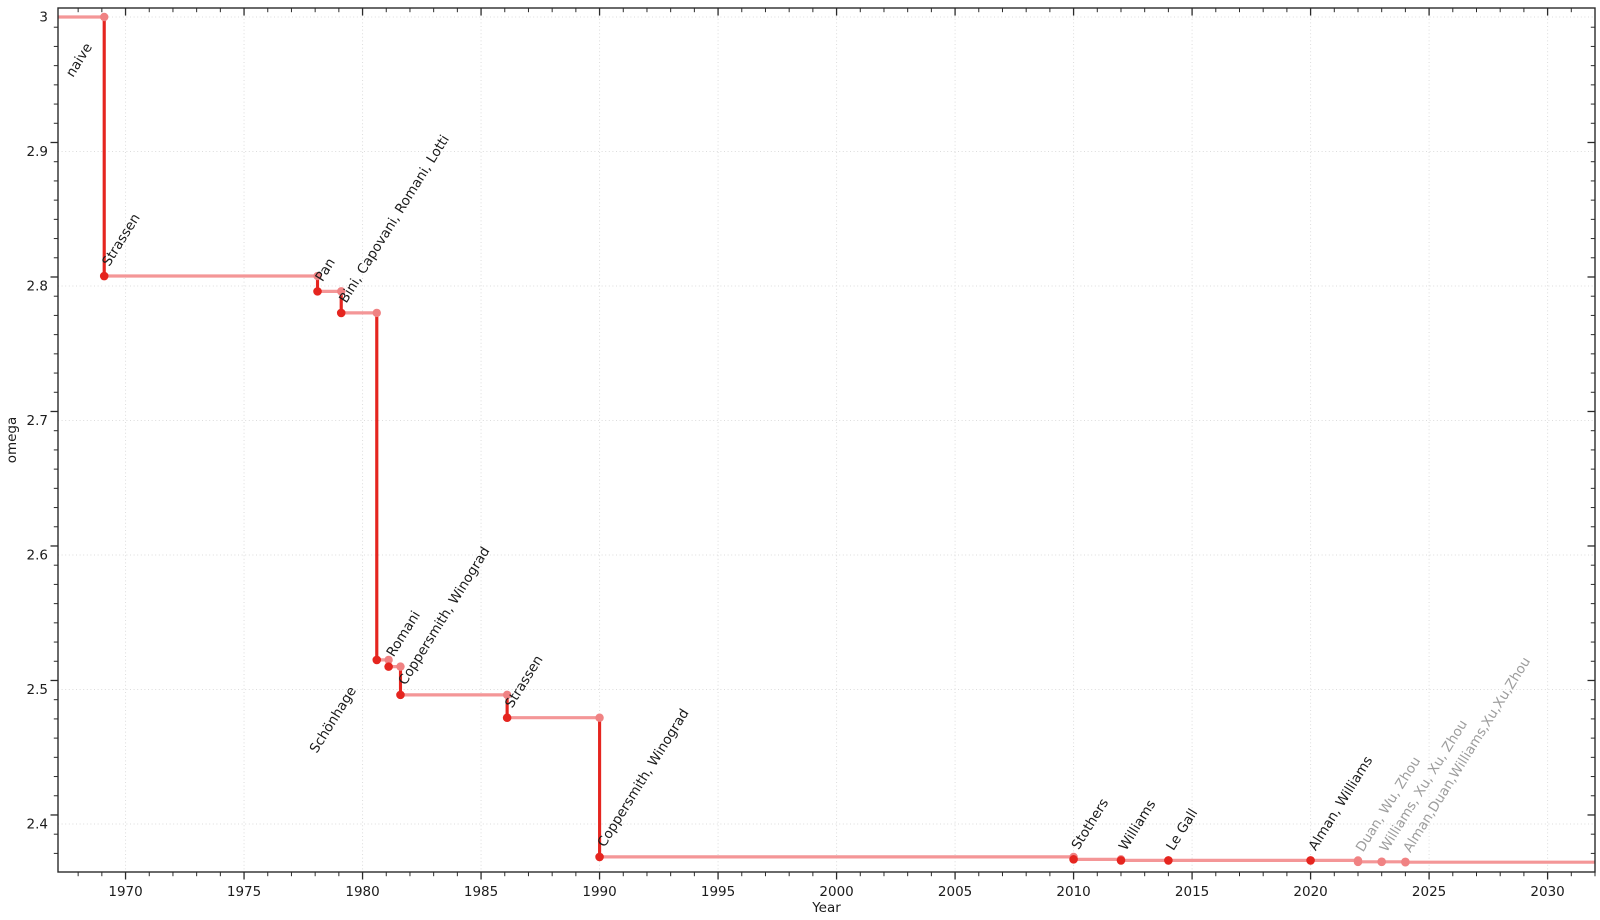  What do you see at coordinates (12, 440) in the screenshot?
I see `y-axis-label: omega` at bounding box center [12, 440].